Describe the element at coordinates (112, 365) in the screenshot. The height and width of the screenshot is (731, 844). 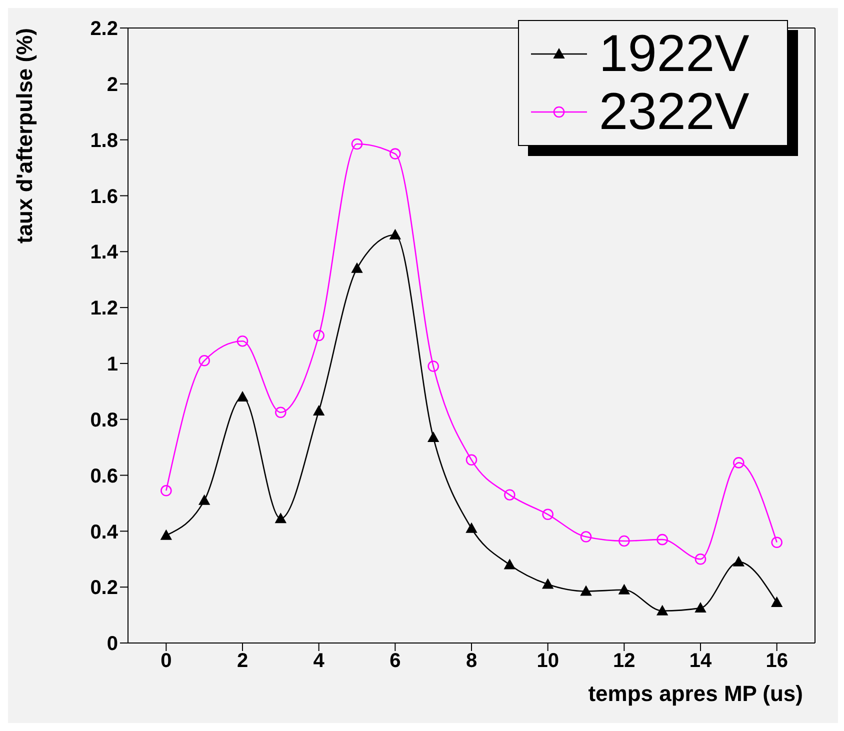
I see `y-tick-label: 1` at that location.